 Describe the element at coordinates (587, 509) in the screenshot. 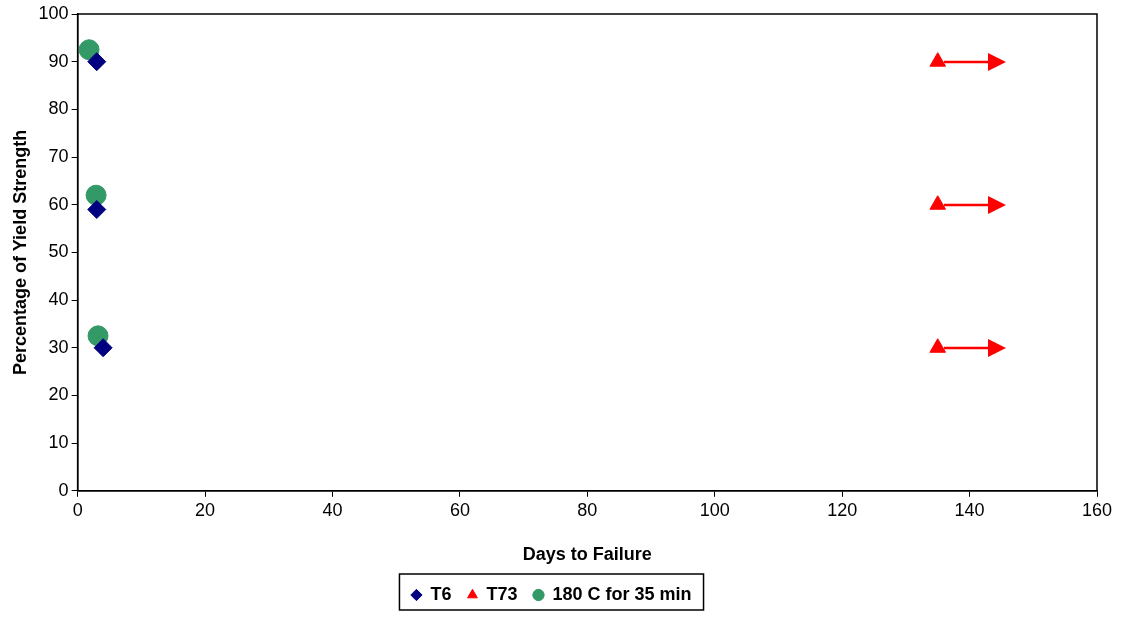

I see `x-tick-label: 80` at that location.